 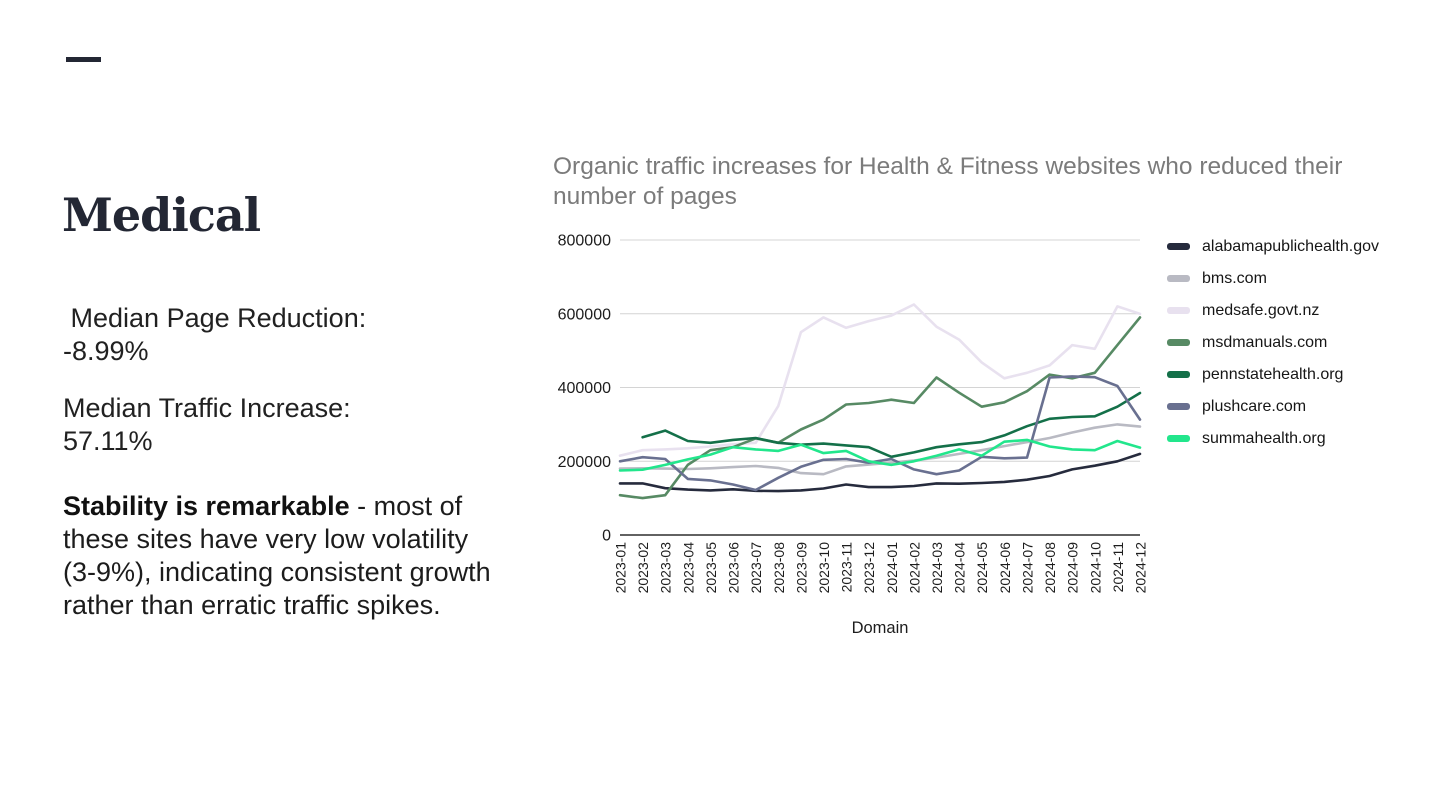 I want to click on x-axis-tick: 2023-04, so click(x=688, y=568).